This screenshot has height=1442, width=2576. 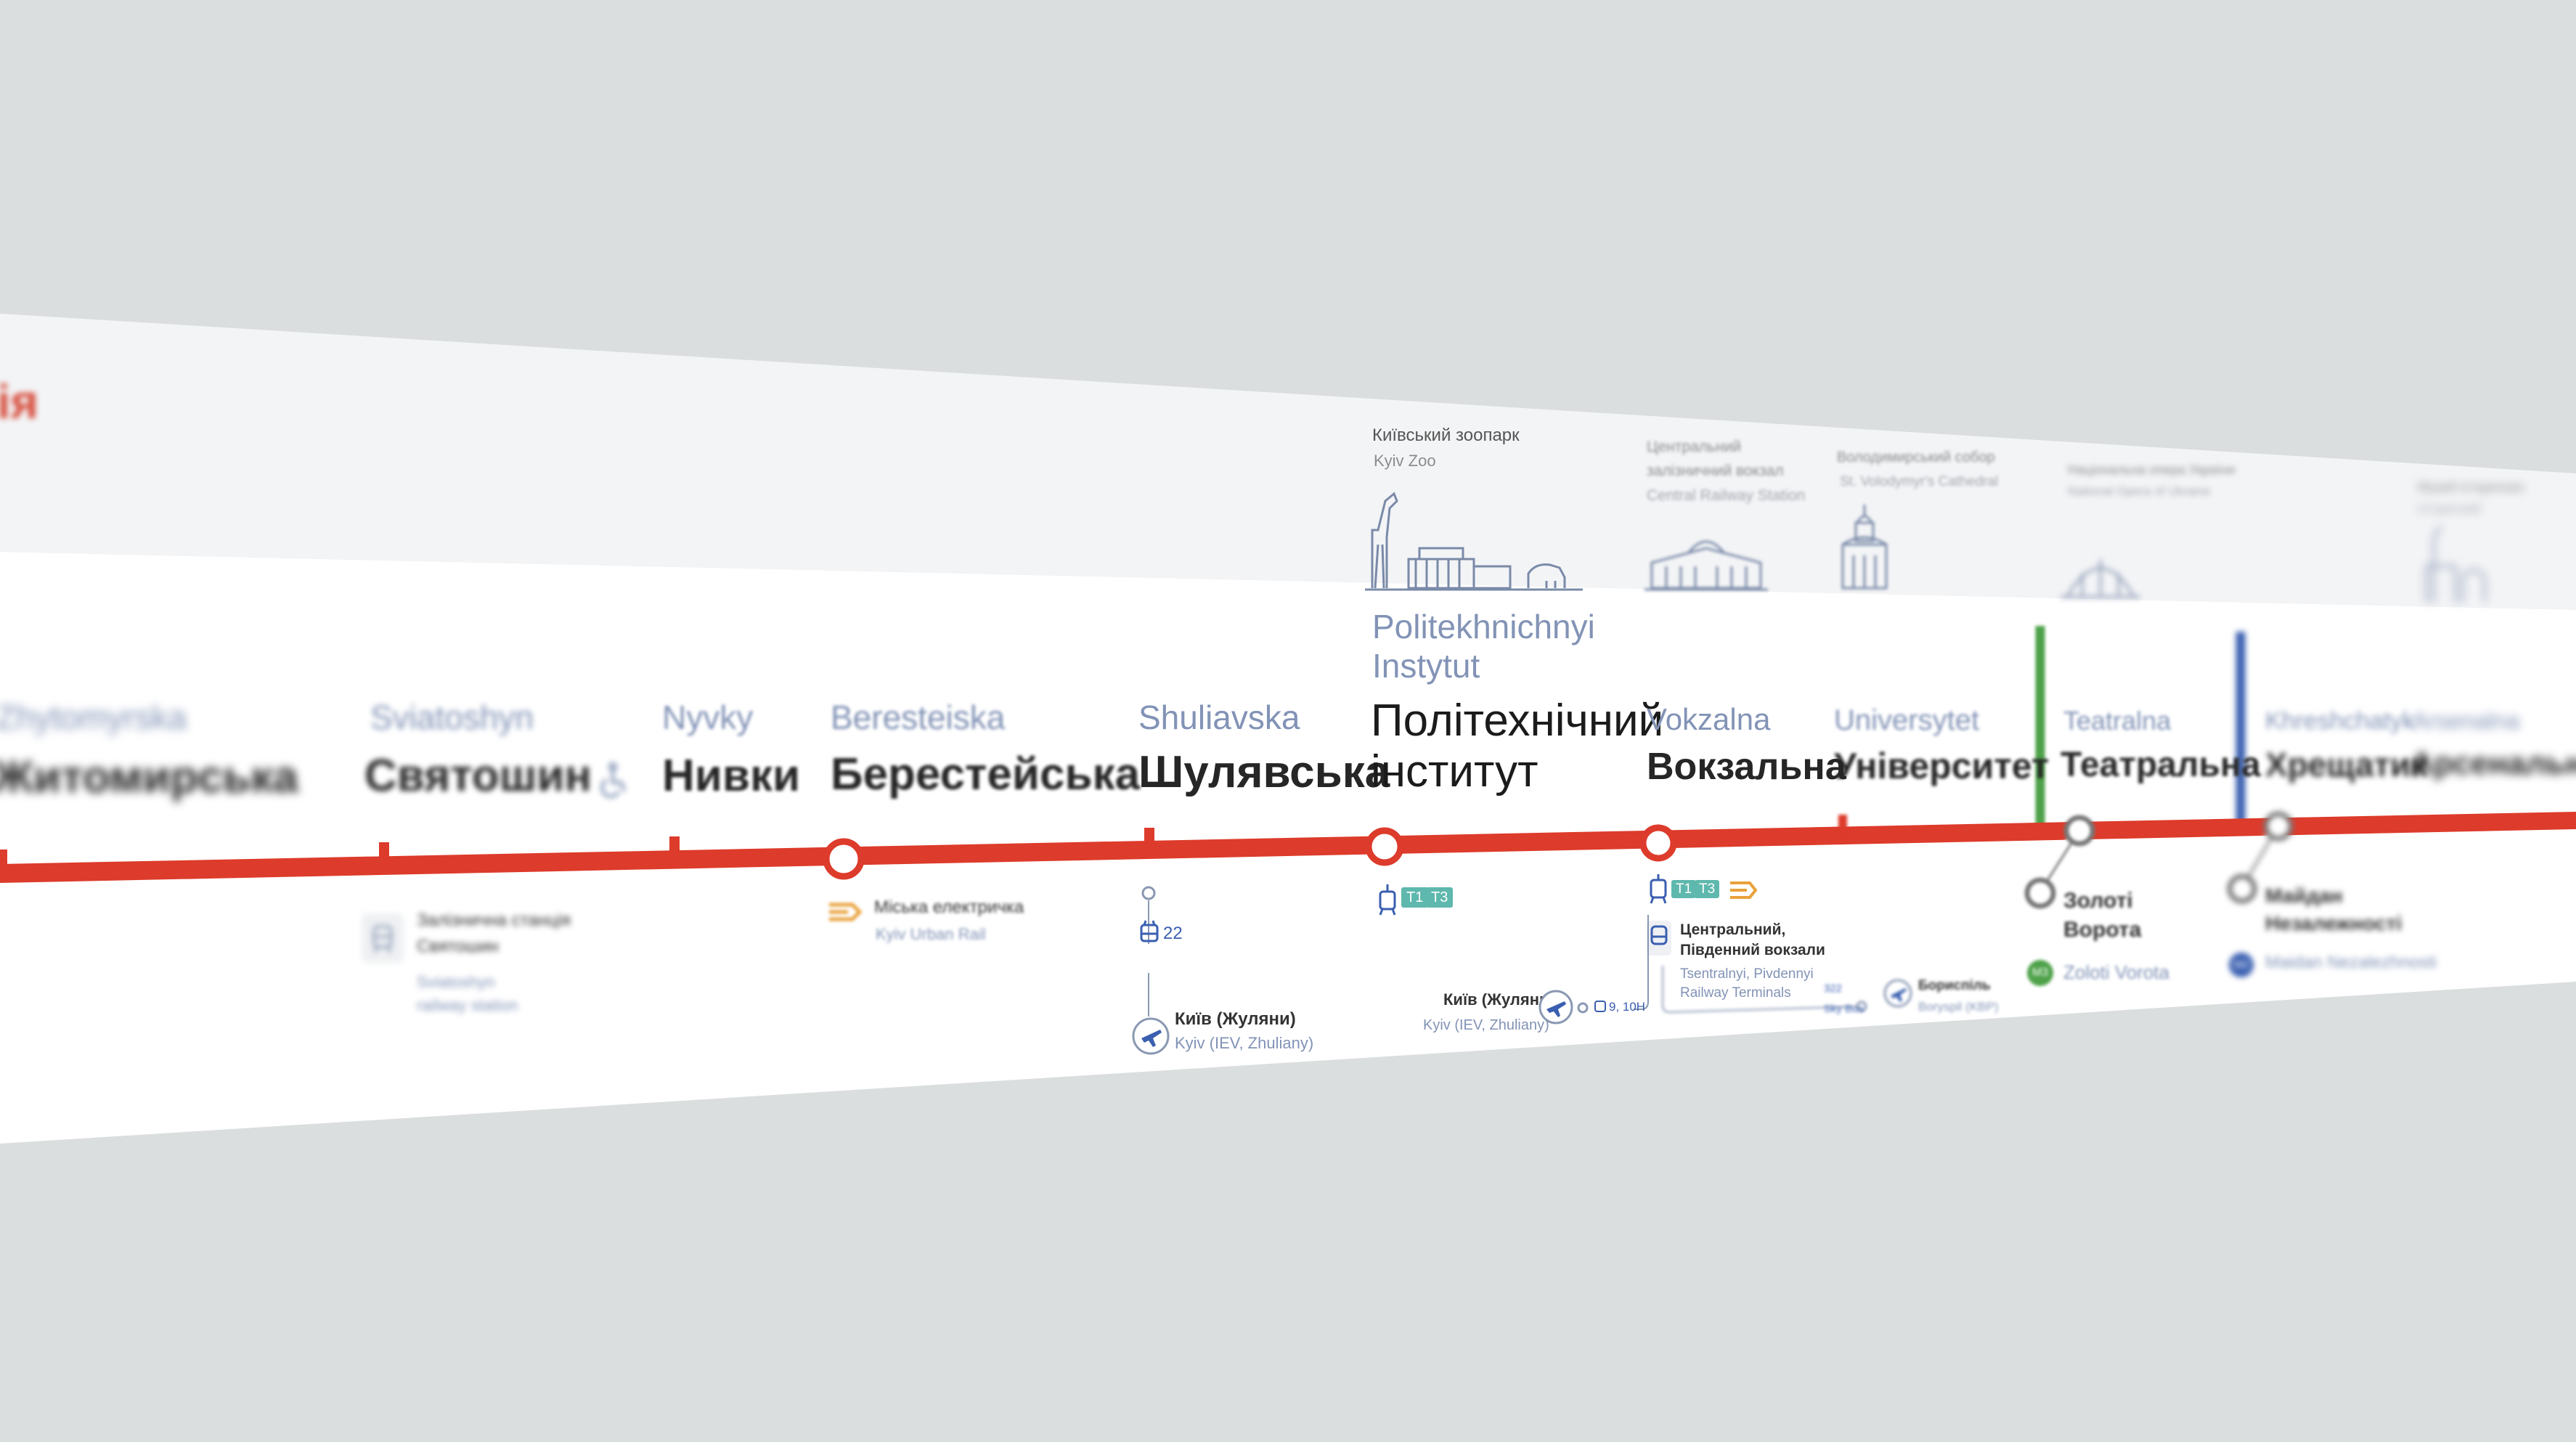 What do you see at coordinates (1446, 435) in the screenshot?
I see `landmark-zoo-uk: Київський зоопарк` at bounding box center [1446, 435].